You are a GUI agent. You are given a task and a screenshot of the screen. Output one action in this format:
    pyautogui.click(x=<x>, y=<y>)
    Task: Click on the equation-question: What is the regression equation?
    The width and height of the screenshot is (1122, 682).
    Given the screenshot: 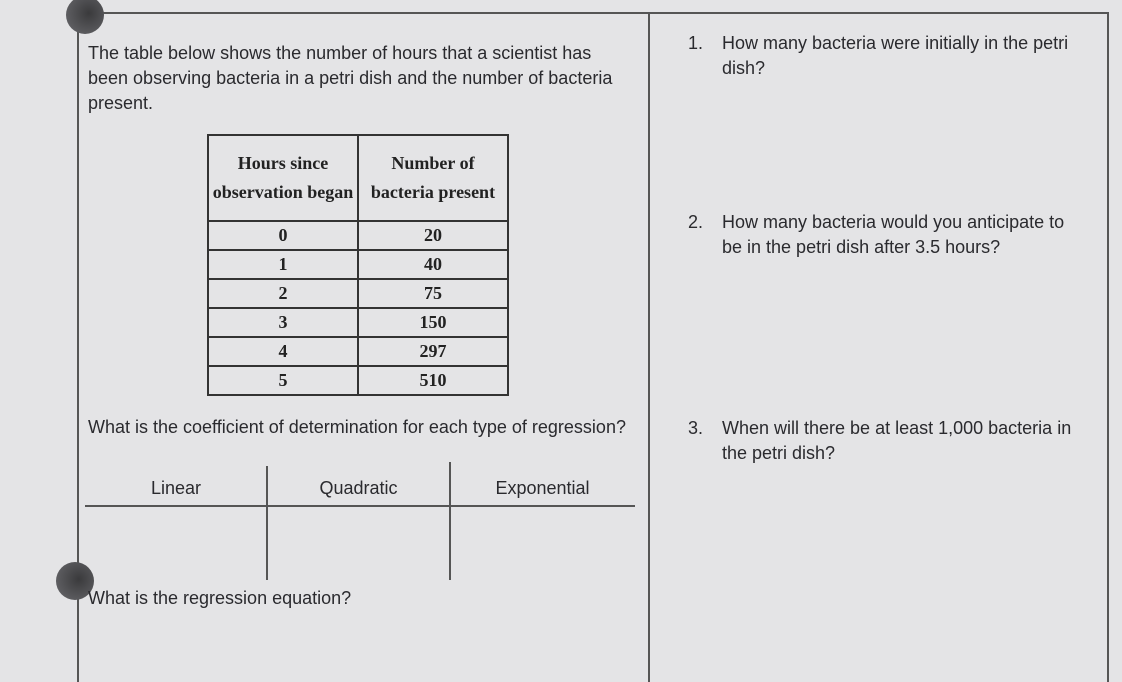 What is the action you would take?
    pyautogui.click(x=220, y=598)
    